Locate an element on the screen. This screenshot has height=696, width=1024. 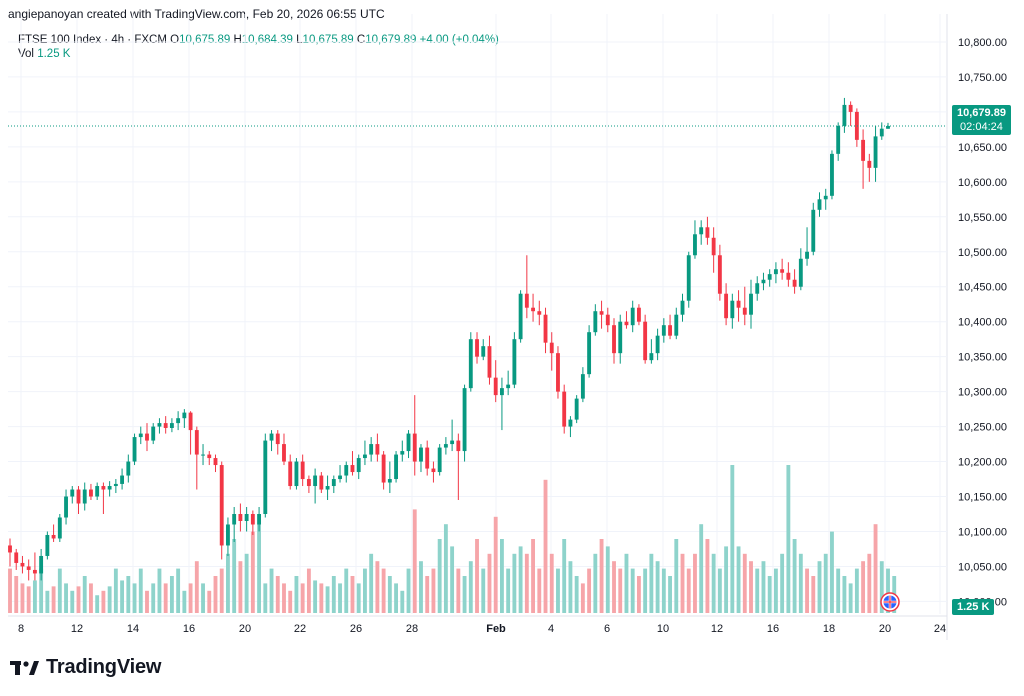
footer-logo: TradingView is located at coordinates (85, 667).